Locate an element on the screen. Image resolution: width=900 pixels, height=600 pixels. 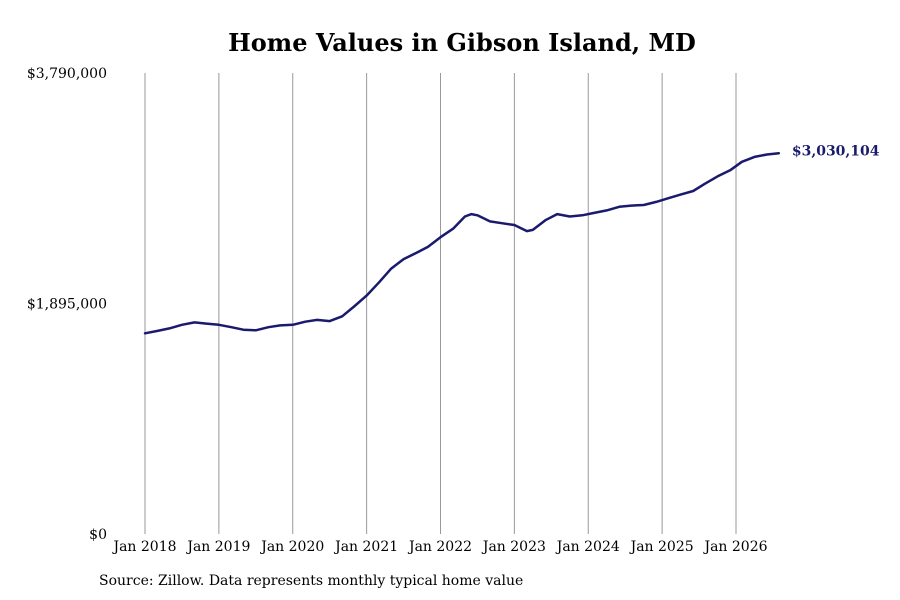
chart-title: Home Values in Gibson Island, MD is located at coordinates (462, 42).